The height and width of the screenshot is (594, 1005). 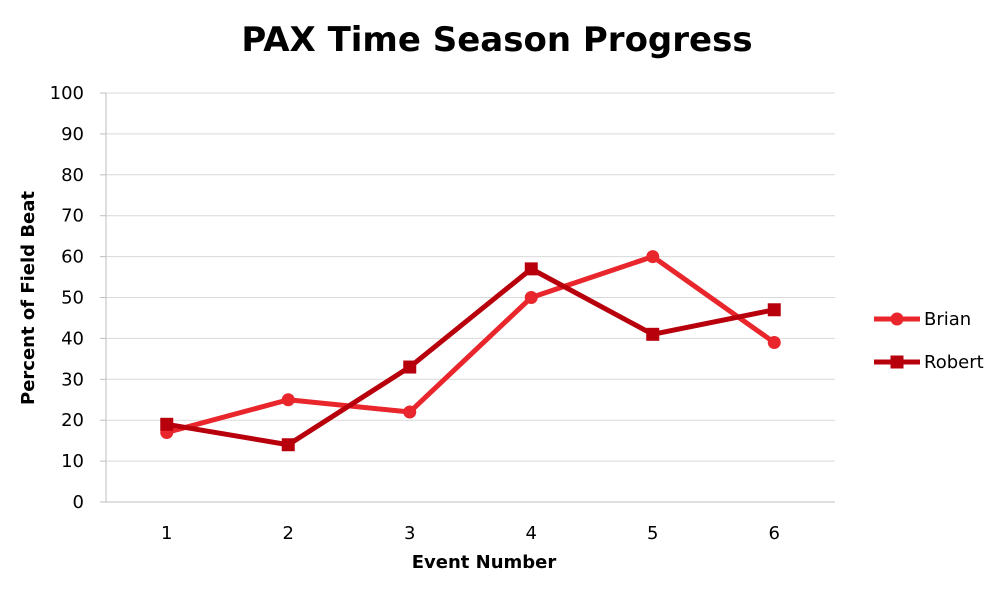 What do you see at coordinates (72, 338) in the screenshot?
I see `y-tick-label: 40` at bounding box center [72, 338].